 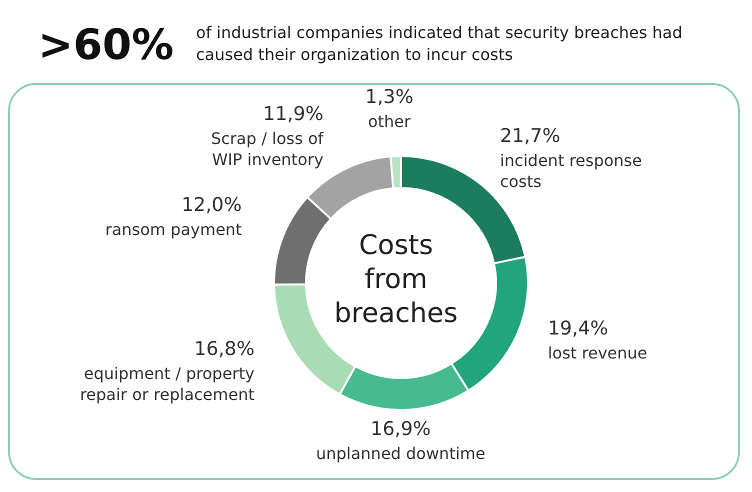 What do you see at coordinates (389, 97) in the screenshot?
I see `data-label: 1,3%` at bounding box center [389, 97].